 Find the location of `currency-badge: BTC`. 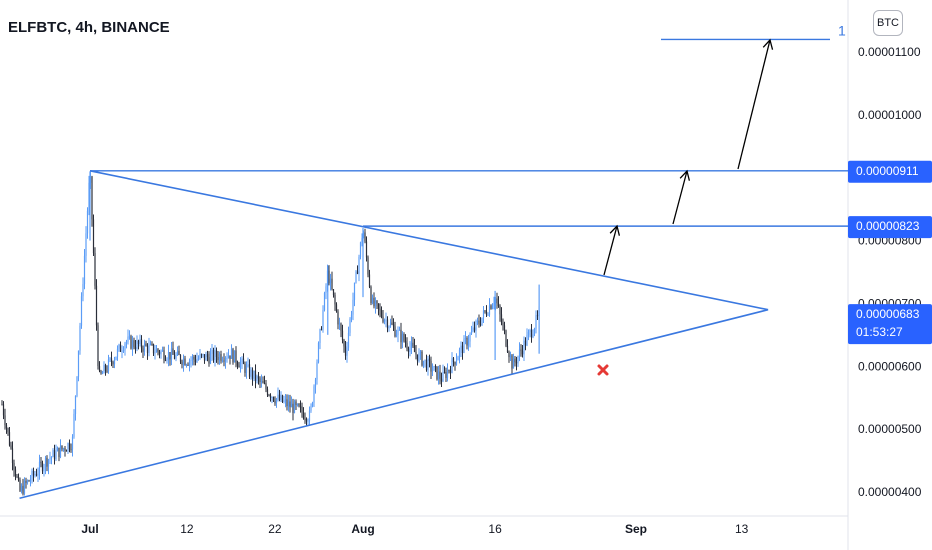

currency-badge: BTC is located at coordinates (888, 23).